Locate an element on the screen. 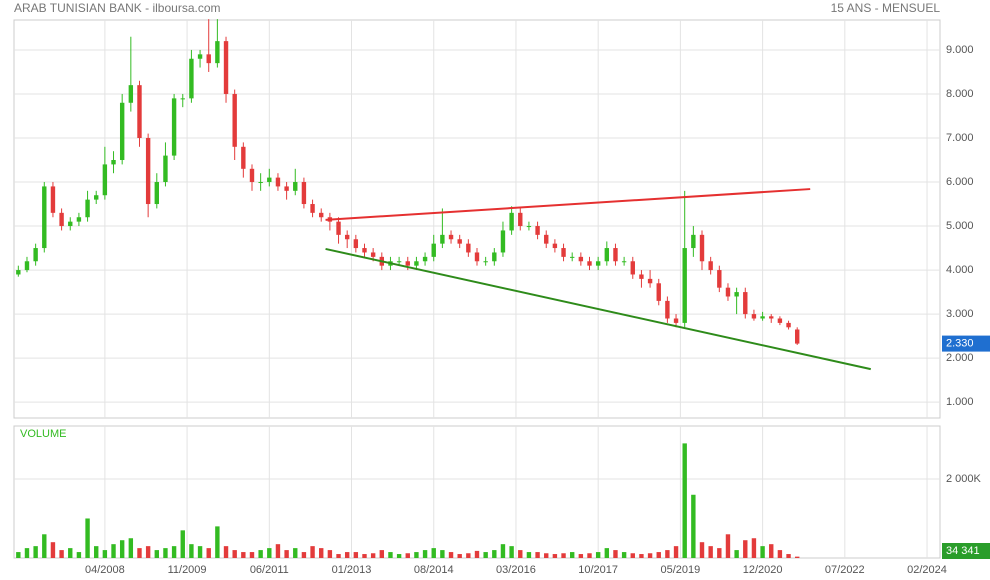 The height and width of the screenshot is (580, 990). x-tick-label: 01/2013 is located at coordinates (352, 570).